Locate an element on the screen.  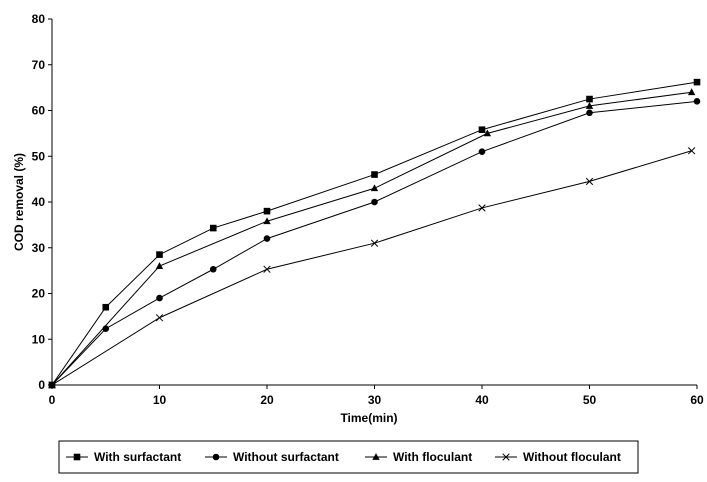
x-tick-label: 0 is located at coordinates (52, 400).